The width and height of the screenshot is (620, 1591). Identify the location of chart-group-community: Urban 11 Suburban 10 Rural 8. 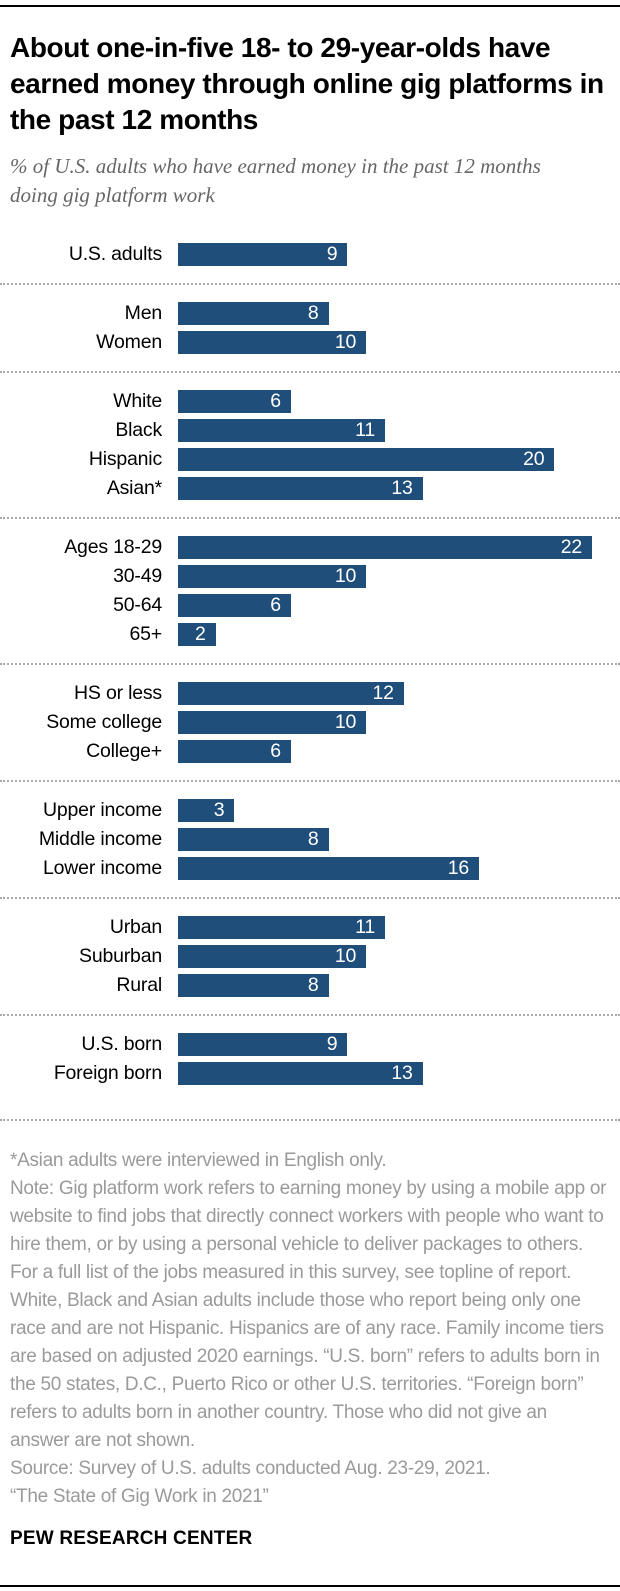
(310, 955).